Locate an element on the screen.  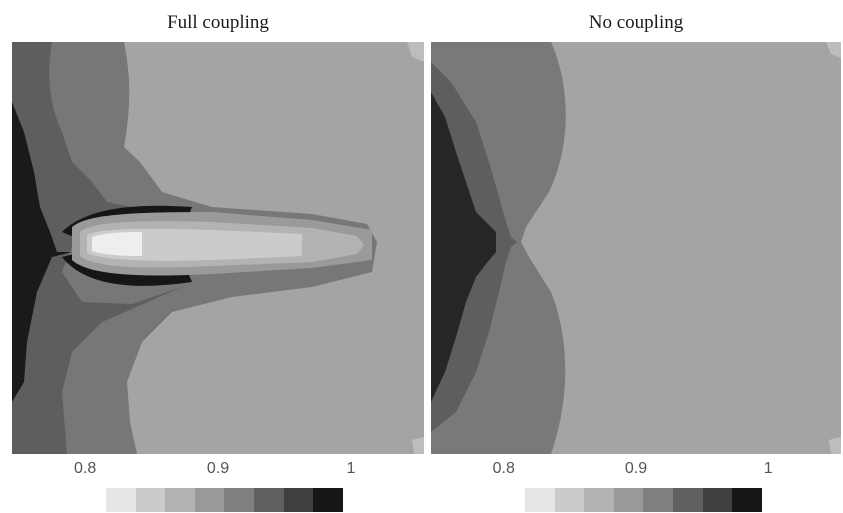
contour-region-lower-arm is located at coordinates (127, 270).